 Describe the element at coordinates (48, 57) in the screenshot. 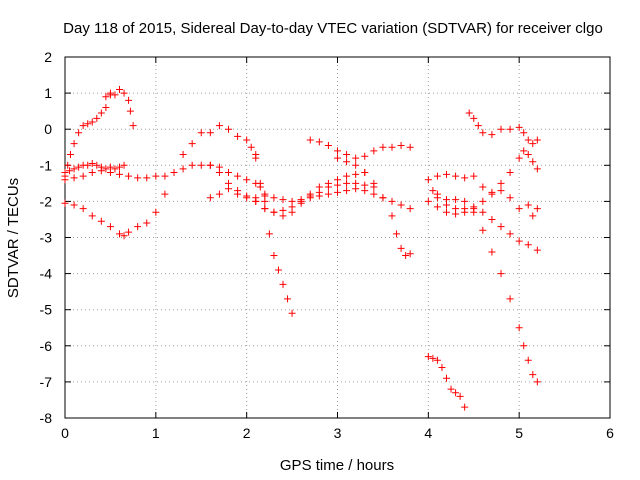

I see `y-tick-label: 2` at that location.